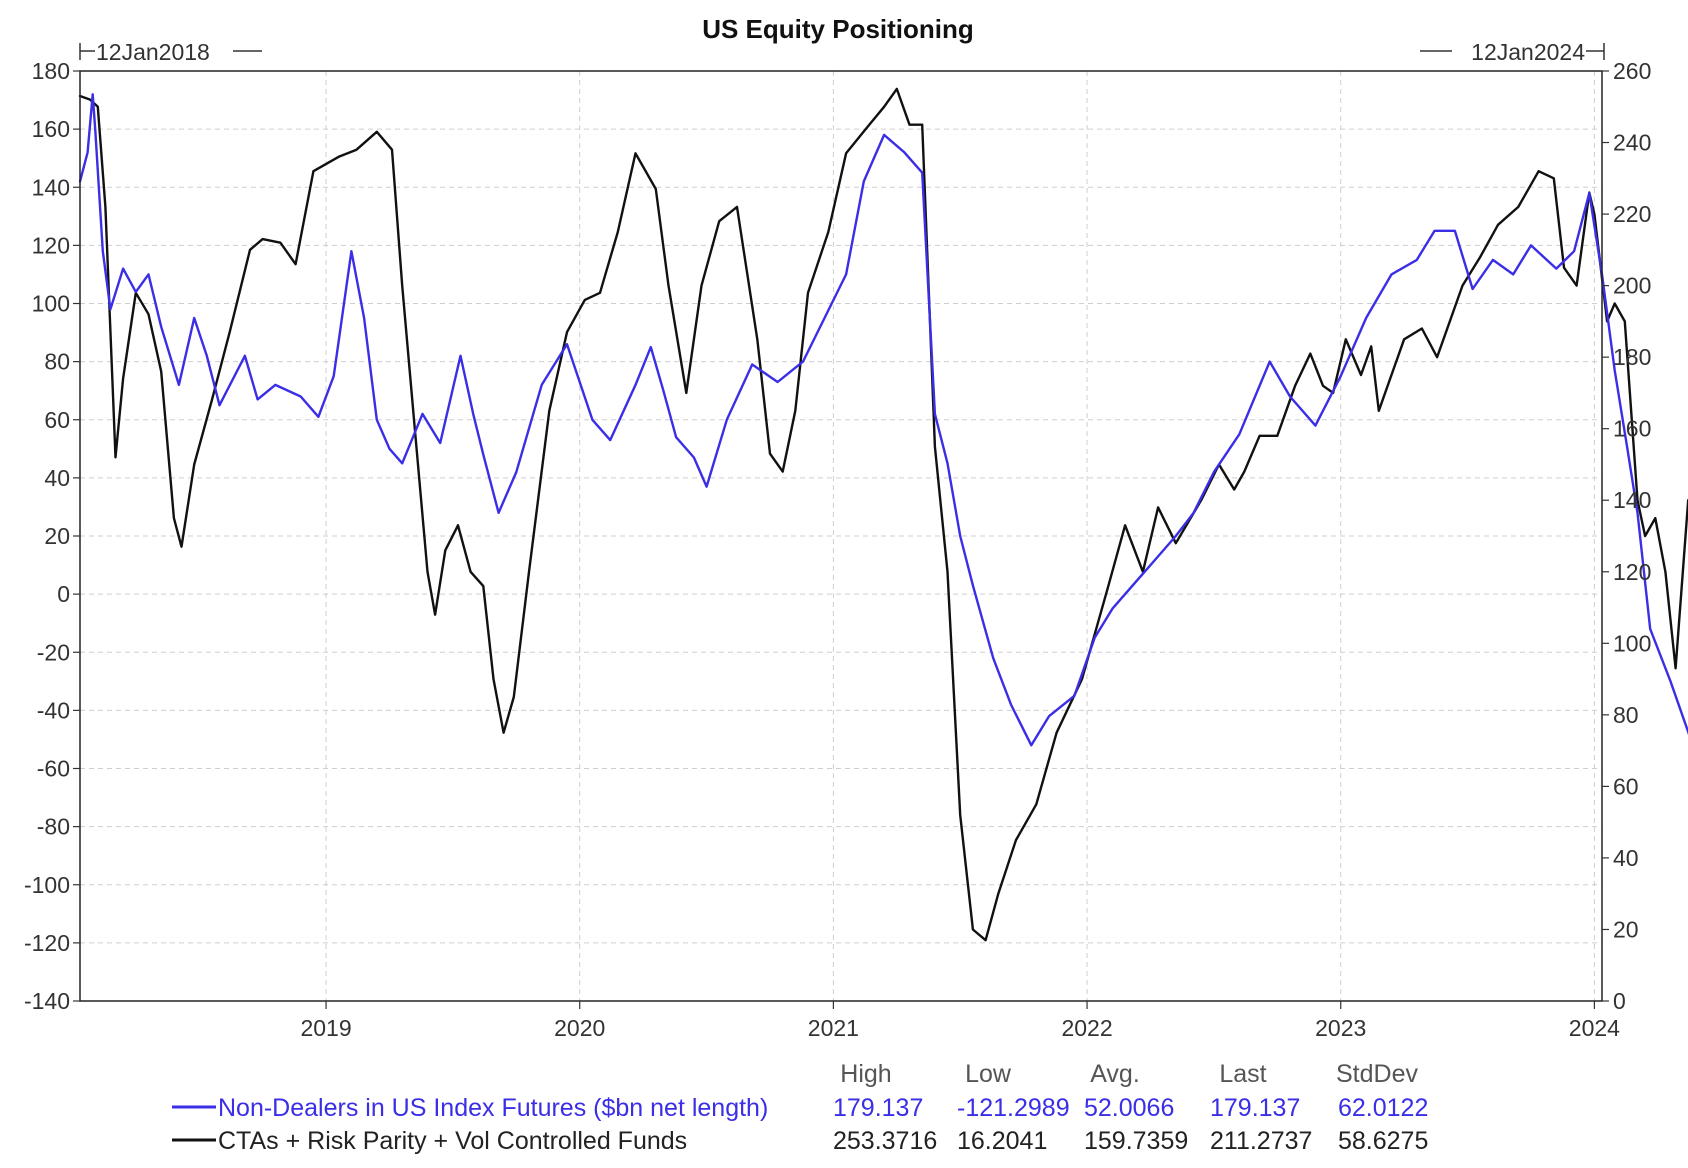 The width and height of the screenshot is (1688, 1168). Describe the element at coordinates (1632, 214) in the screenshot. I see `right-tick-label: 220` at that location.